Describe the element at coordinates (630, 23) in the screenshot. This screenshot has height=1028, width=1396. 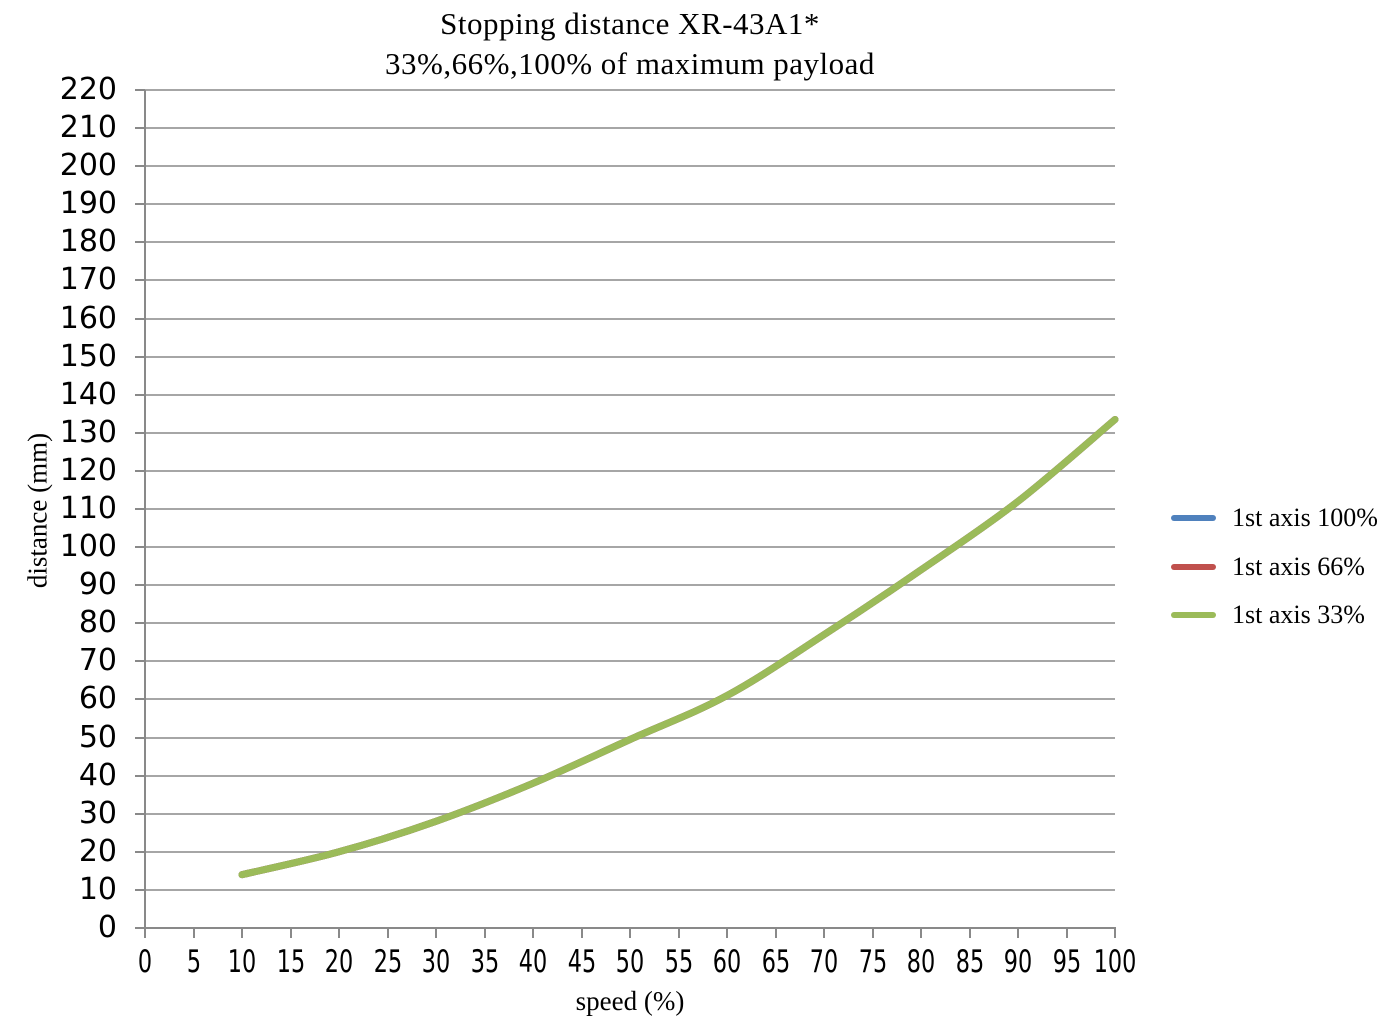
I see `chart-title: Stopping distance XR-43A1*` at that location.